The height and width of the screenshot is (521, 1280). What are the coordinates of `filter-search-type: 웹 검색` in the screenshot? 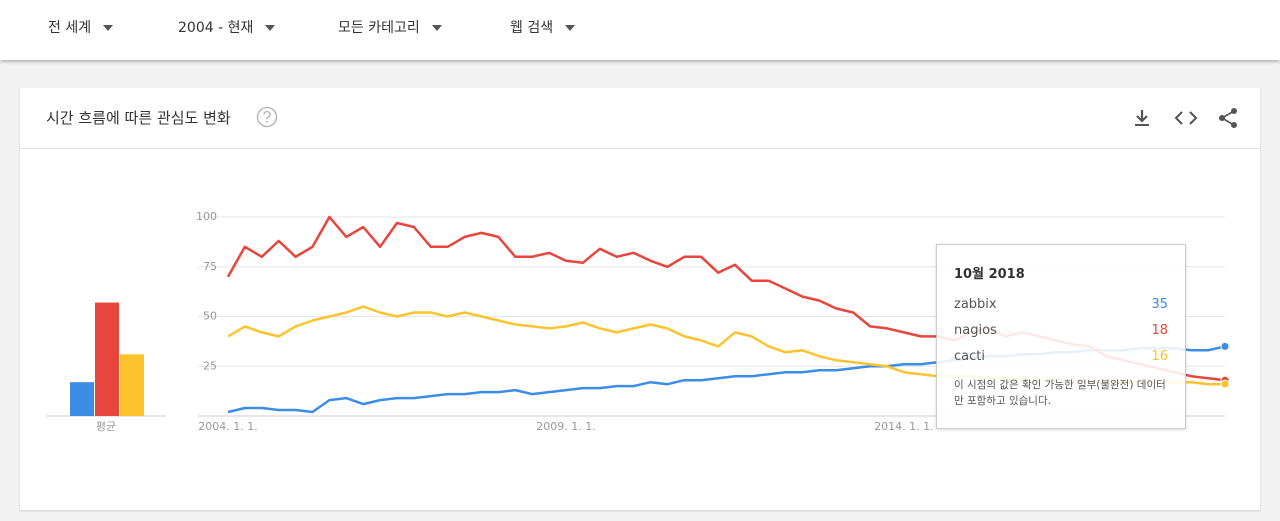 It's located at (542, 27).